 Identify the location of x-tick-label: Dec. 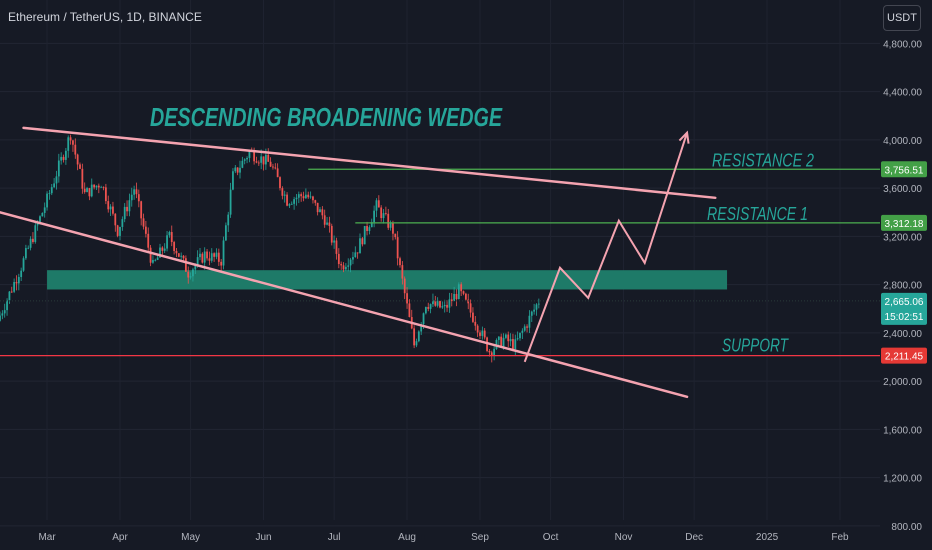
(694, 537).